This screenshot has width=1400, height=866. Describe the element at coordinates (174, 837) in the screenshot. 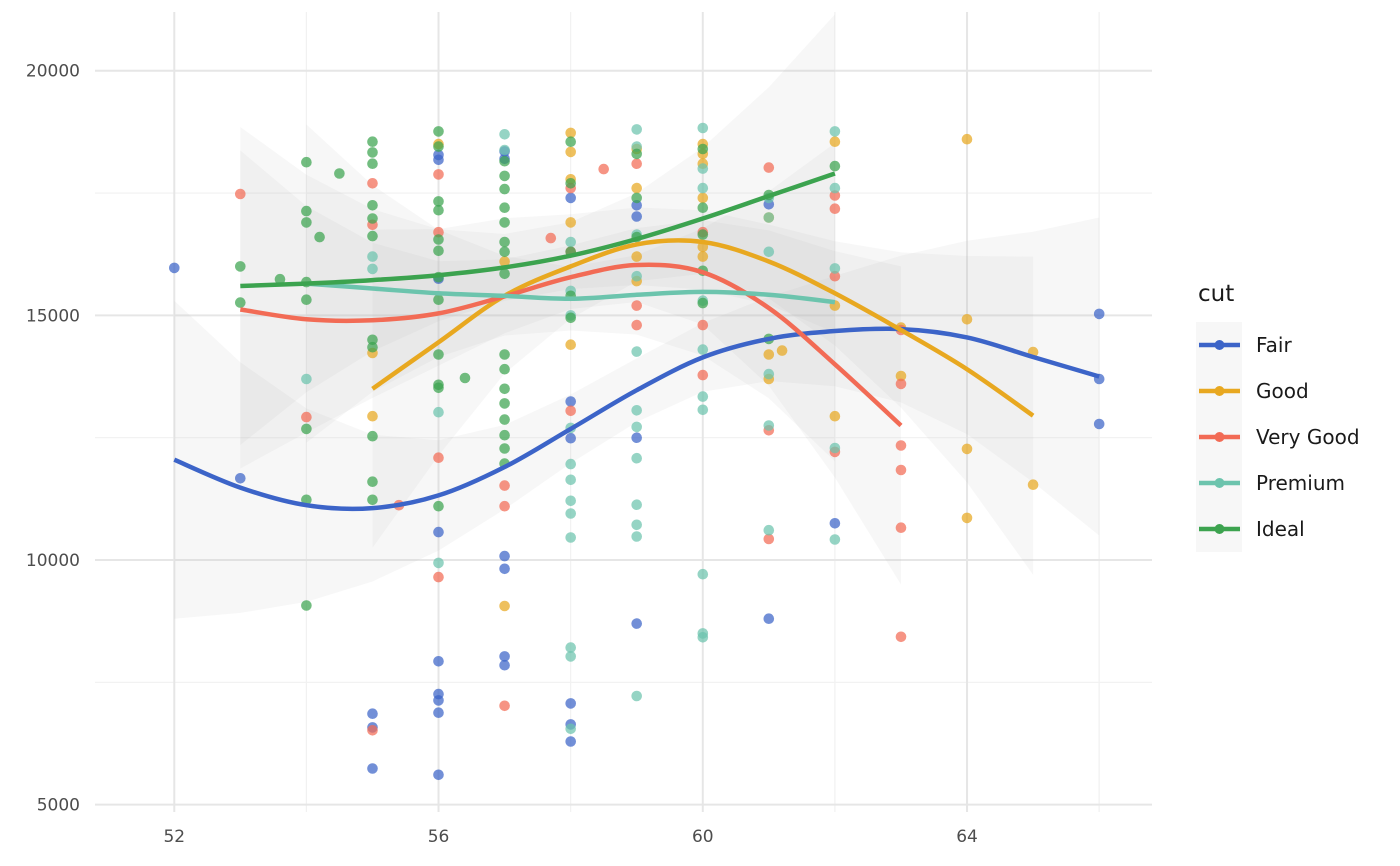

I see `x-tick-label: 52` at that location.